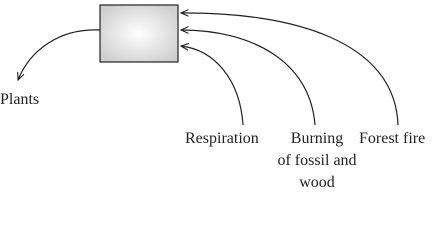 This screenshot has height=240, width=441. What do you see at coordinates (19, 99) in the screenshot?
I see `node-label: Plants` at bounding box center [19, 99].